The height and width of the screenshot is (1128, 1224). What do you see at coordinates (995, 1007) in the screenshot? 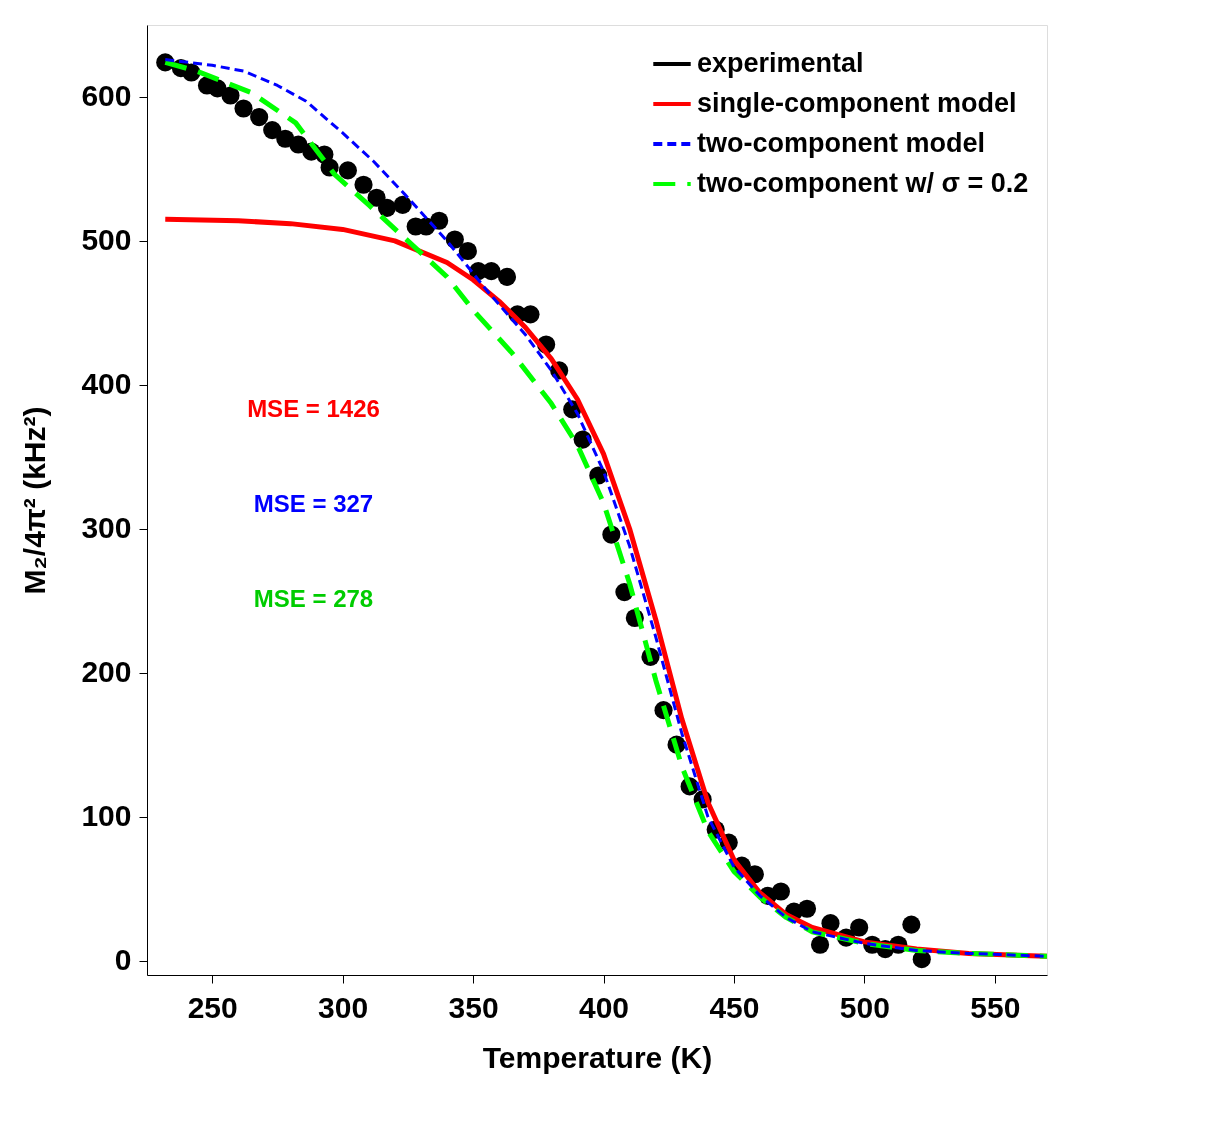
I see `x-tick-label: 550` at bounding box center [995, 1007].